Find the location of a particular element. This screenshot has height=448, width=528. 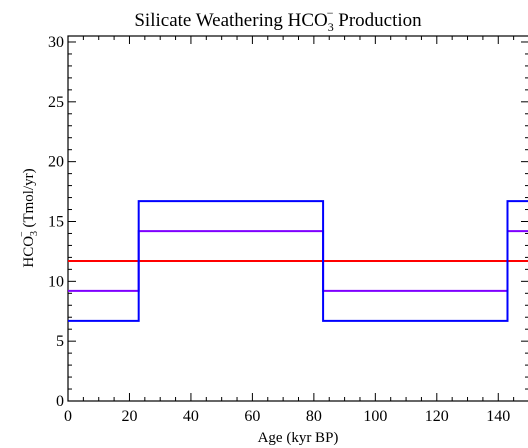

y-tick-label: 0 is located at coordinates (60, 401).